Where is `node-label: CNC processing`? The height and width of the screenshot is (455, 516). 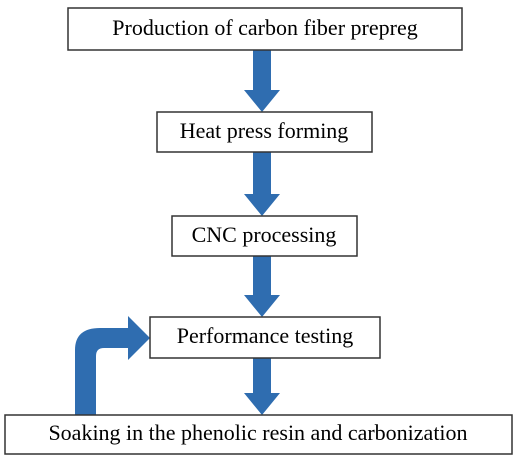
node-label: CNC processing is located at coordinates (264, 234).